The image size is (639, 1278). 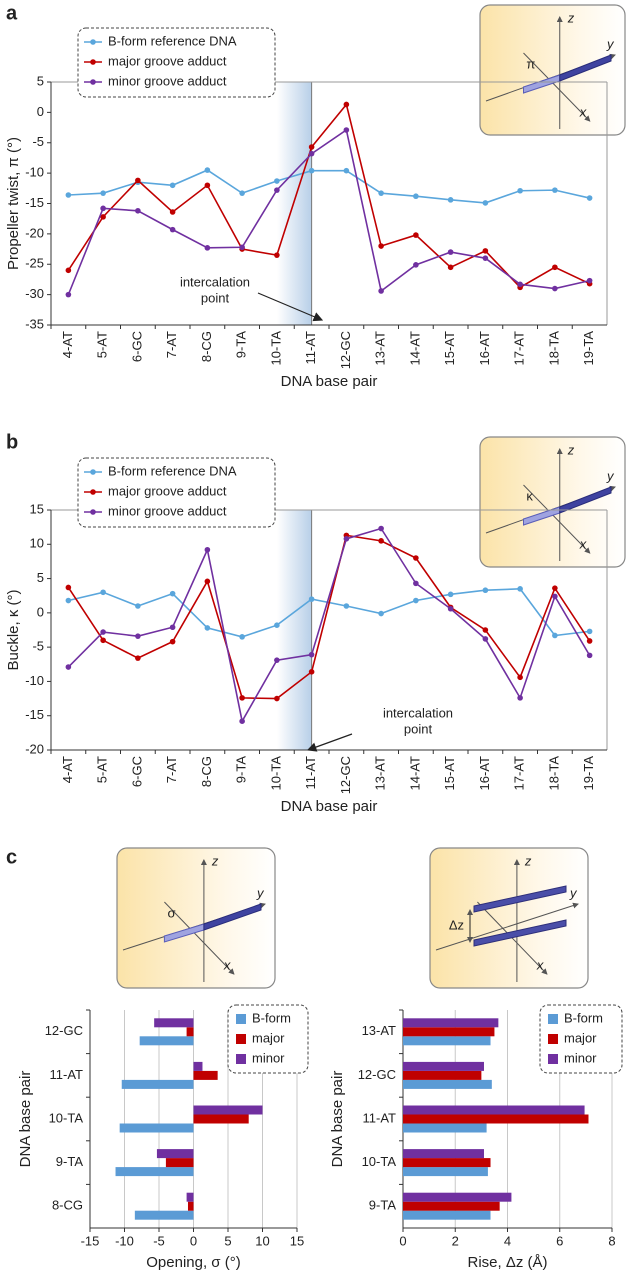 I want to click on inset-symbol: κ, so click(x=529, y=495).